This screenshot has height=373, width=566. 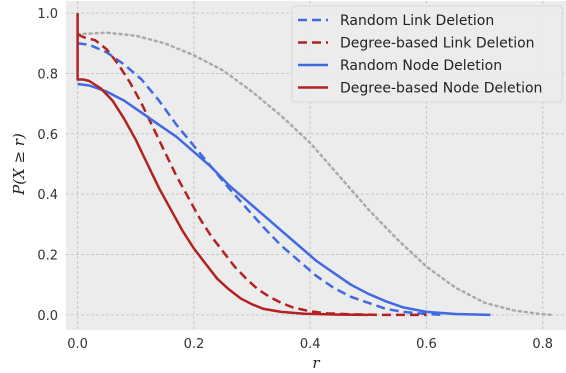 I want to click on legend-label: Degree-based Node Deletion, so click(x=441, y=89).